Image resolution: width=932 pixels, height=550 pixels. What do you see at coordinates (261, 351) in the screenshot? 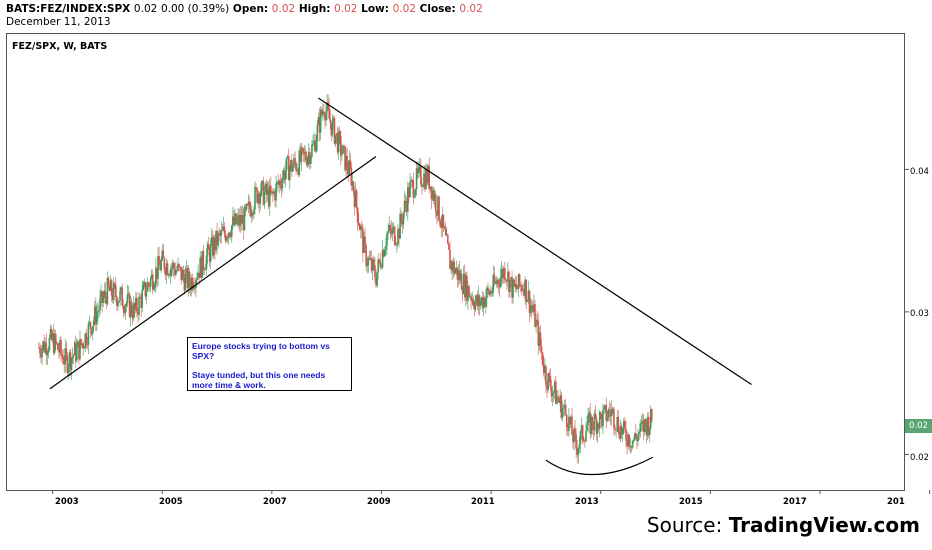
I see `annotation-line-1: Europe stocks trying to bottom vs SPX?` at bounding box center [261, 351].